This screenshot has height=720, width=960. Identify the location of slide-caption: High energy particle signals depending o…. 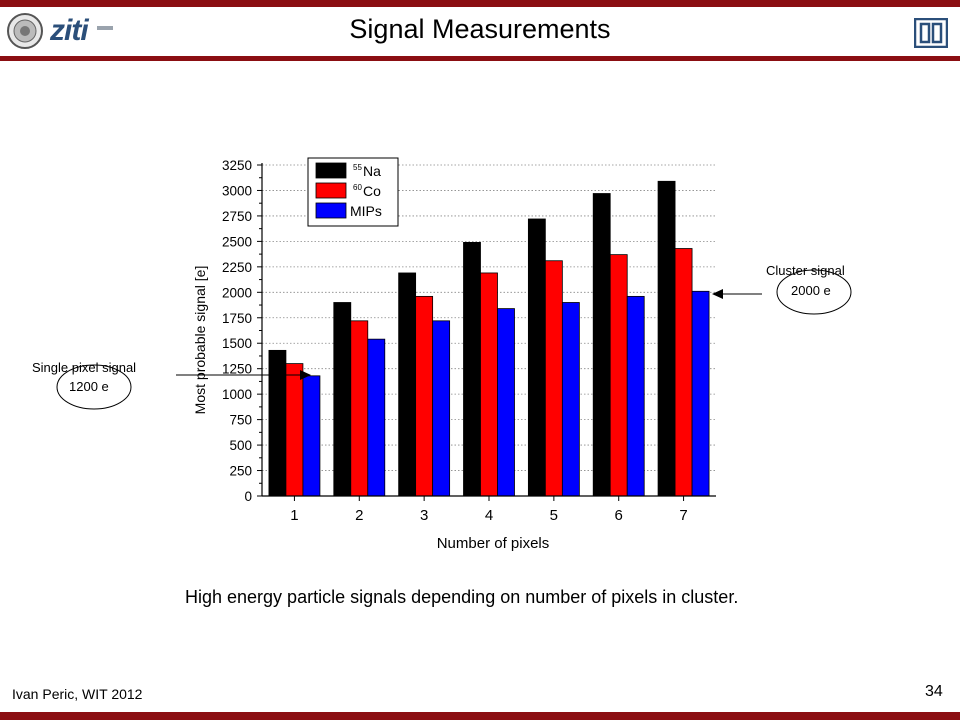
(462, 597).